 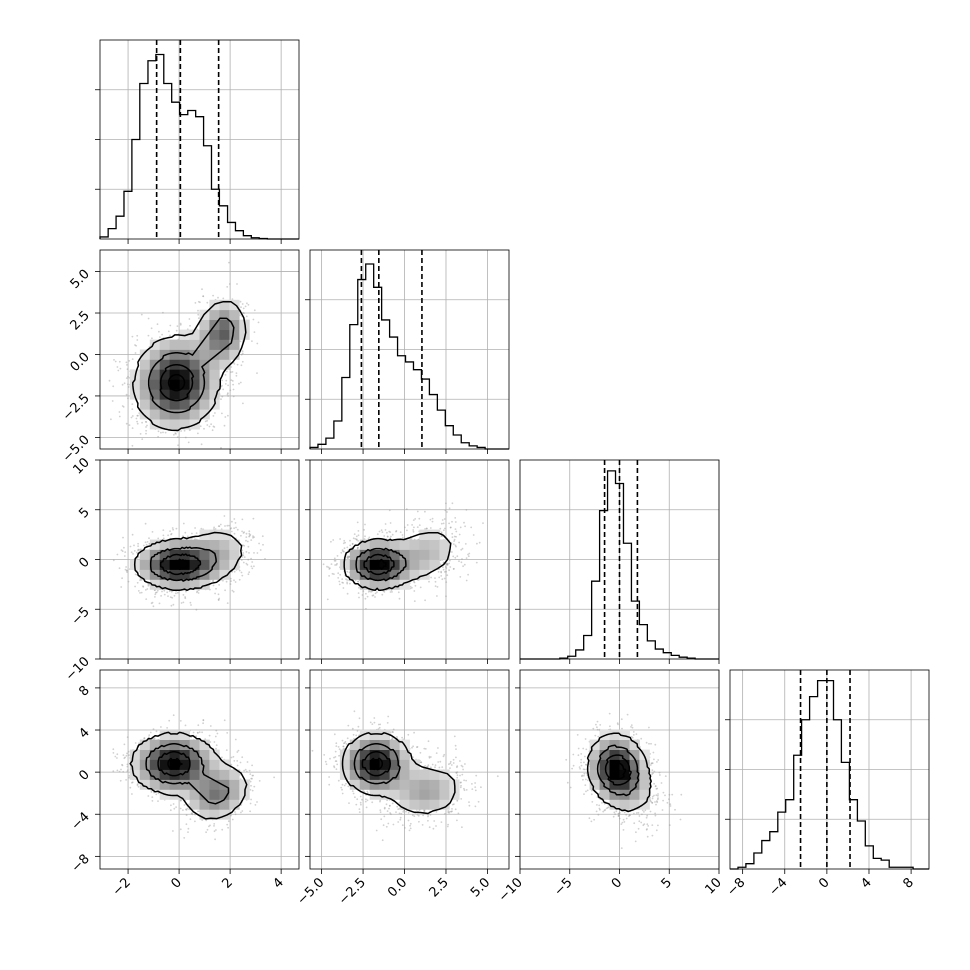 I want to click on y-tick-label: −5, so click(x=81, y=616).